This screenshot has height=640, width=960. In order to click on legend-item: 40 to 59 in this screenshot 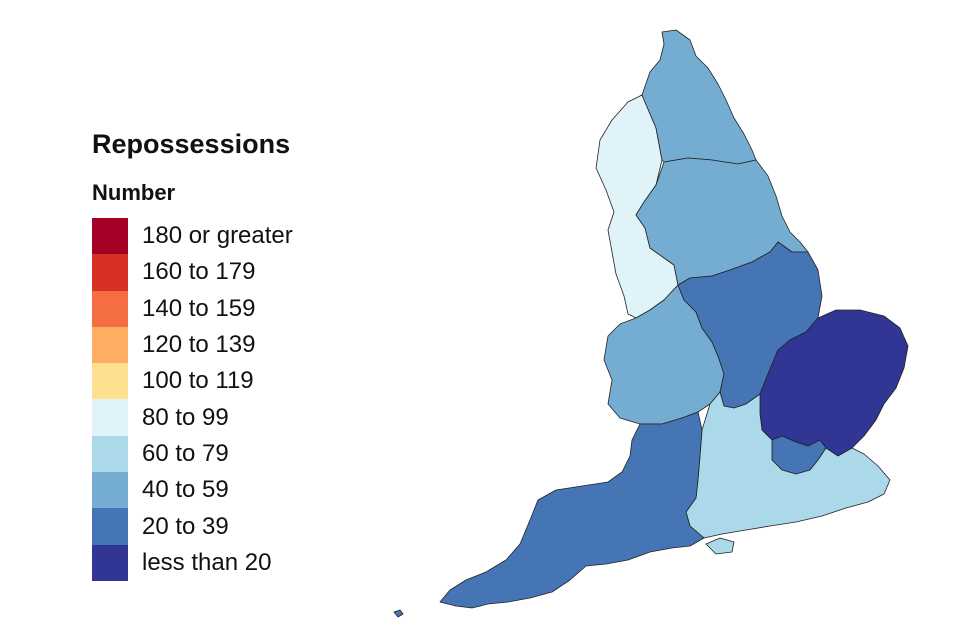, I will do `click(242, 490)`.